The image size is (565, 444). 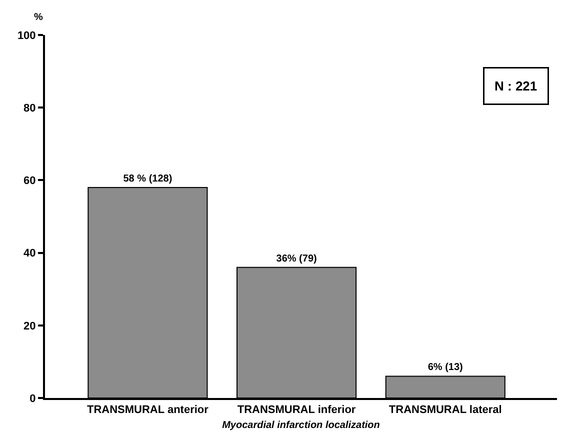 I want to click on y-axis-title: %, so click(x=38, y=17).